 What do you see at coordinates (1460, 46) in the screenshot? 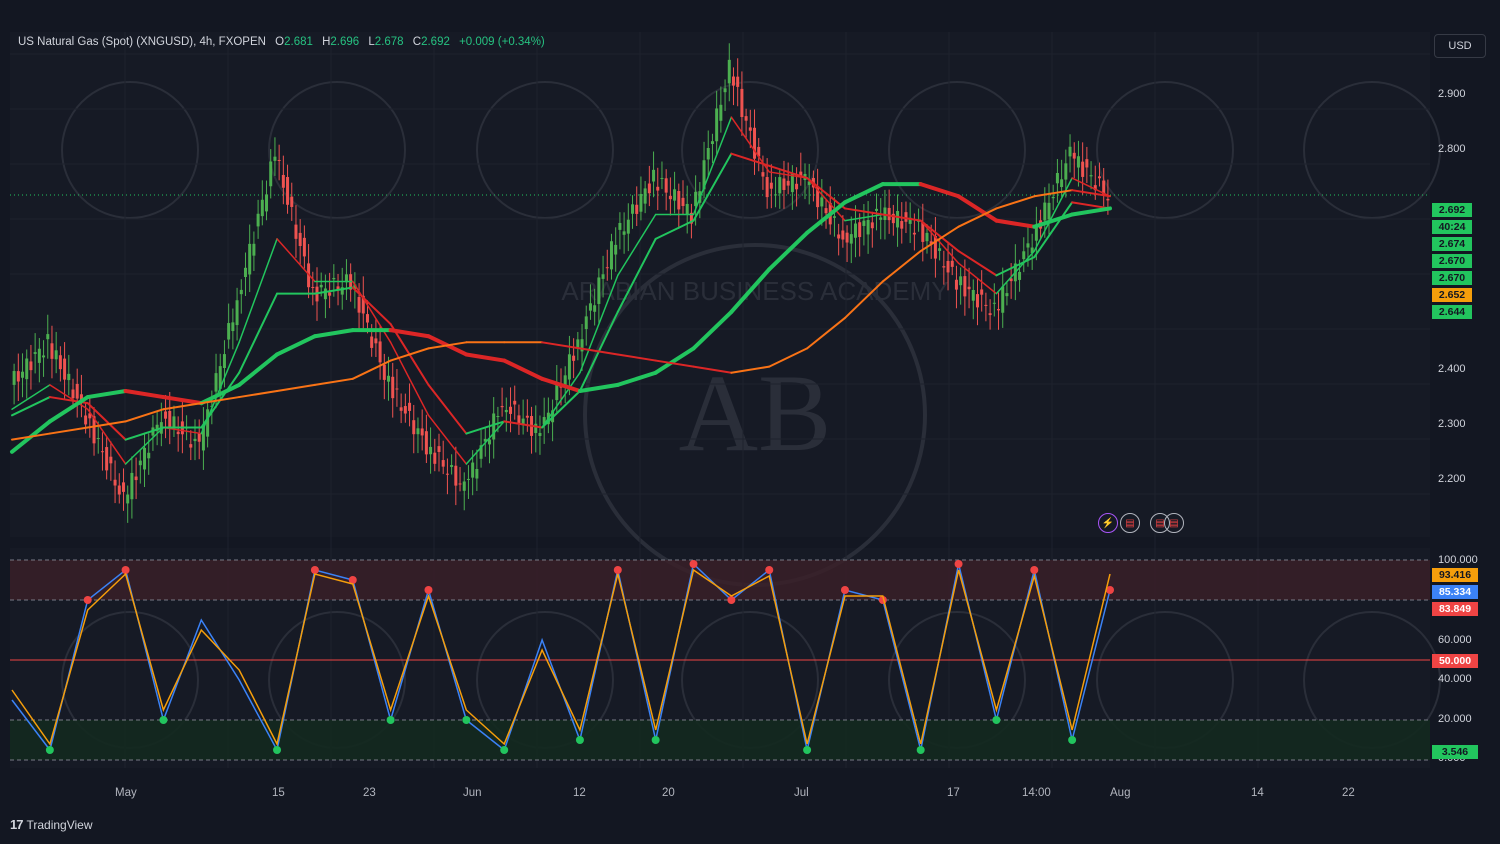
I see `currency-button: USD` at bounding box center [1460, 46].